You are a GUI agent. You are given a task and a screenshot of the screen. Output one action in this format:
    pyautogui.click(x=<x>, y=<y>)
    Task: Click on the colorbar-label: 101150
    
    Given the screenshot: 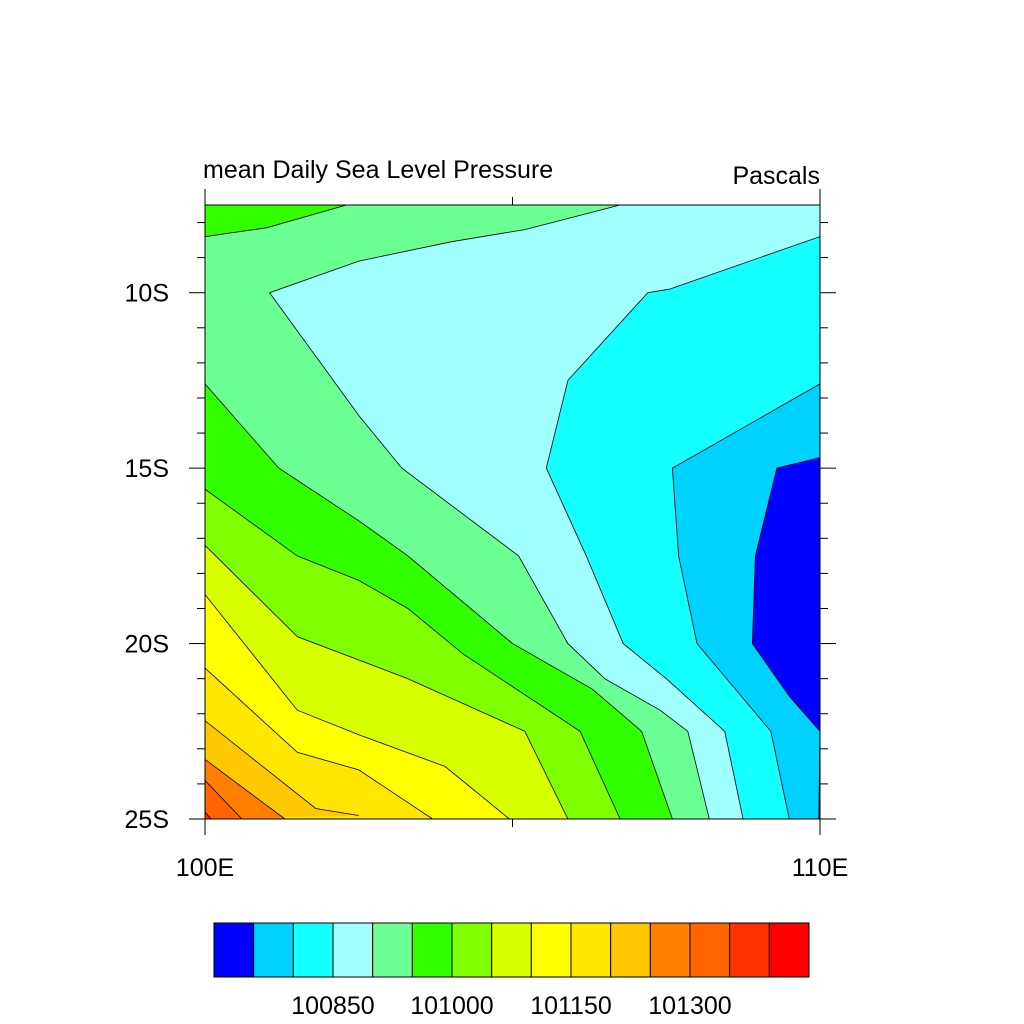 What is the action you would take?
    pyautogui.click(x=571, y=1006)
    